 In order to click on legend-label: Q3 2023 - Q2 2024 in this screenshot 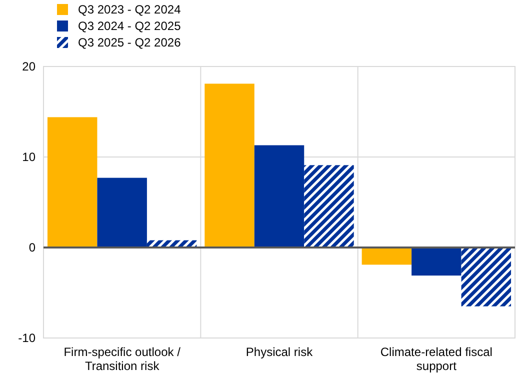, I will do `click(130, 9)`.